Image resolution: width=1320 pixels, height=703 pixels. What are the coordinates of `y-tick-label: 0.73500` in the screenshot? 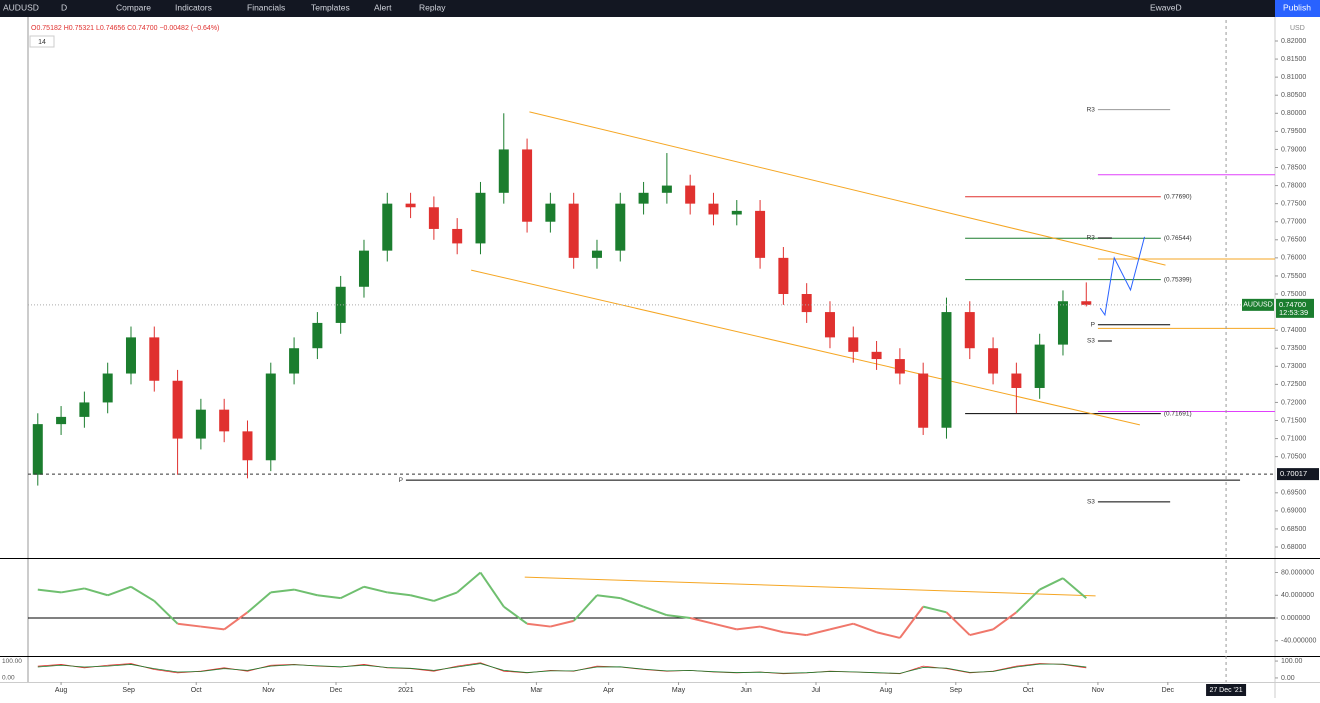 It's located at (1293, 348).